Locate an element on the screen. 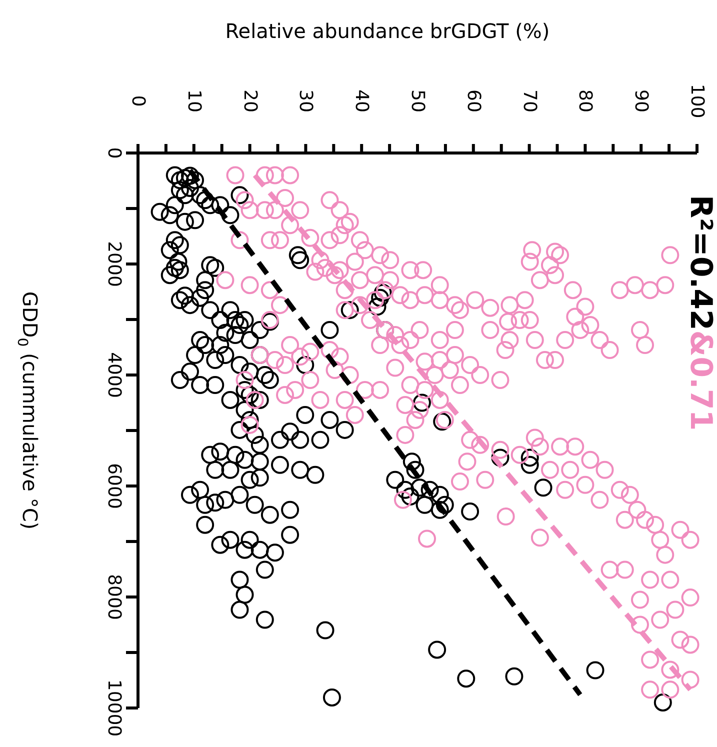 The height and width of the screenshot is (747, 717). x-tick-label: 60 is located at coordinates (473, 101).